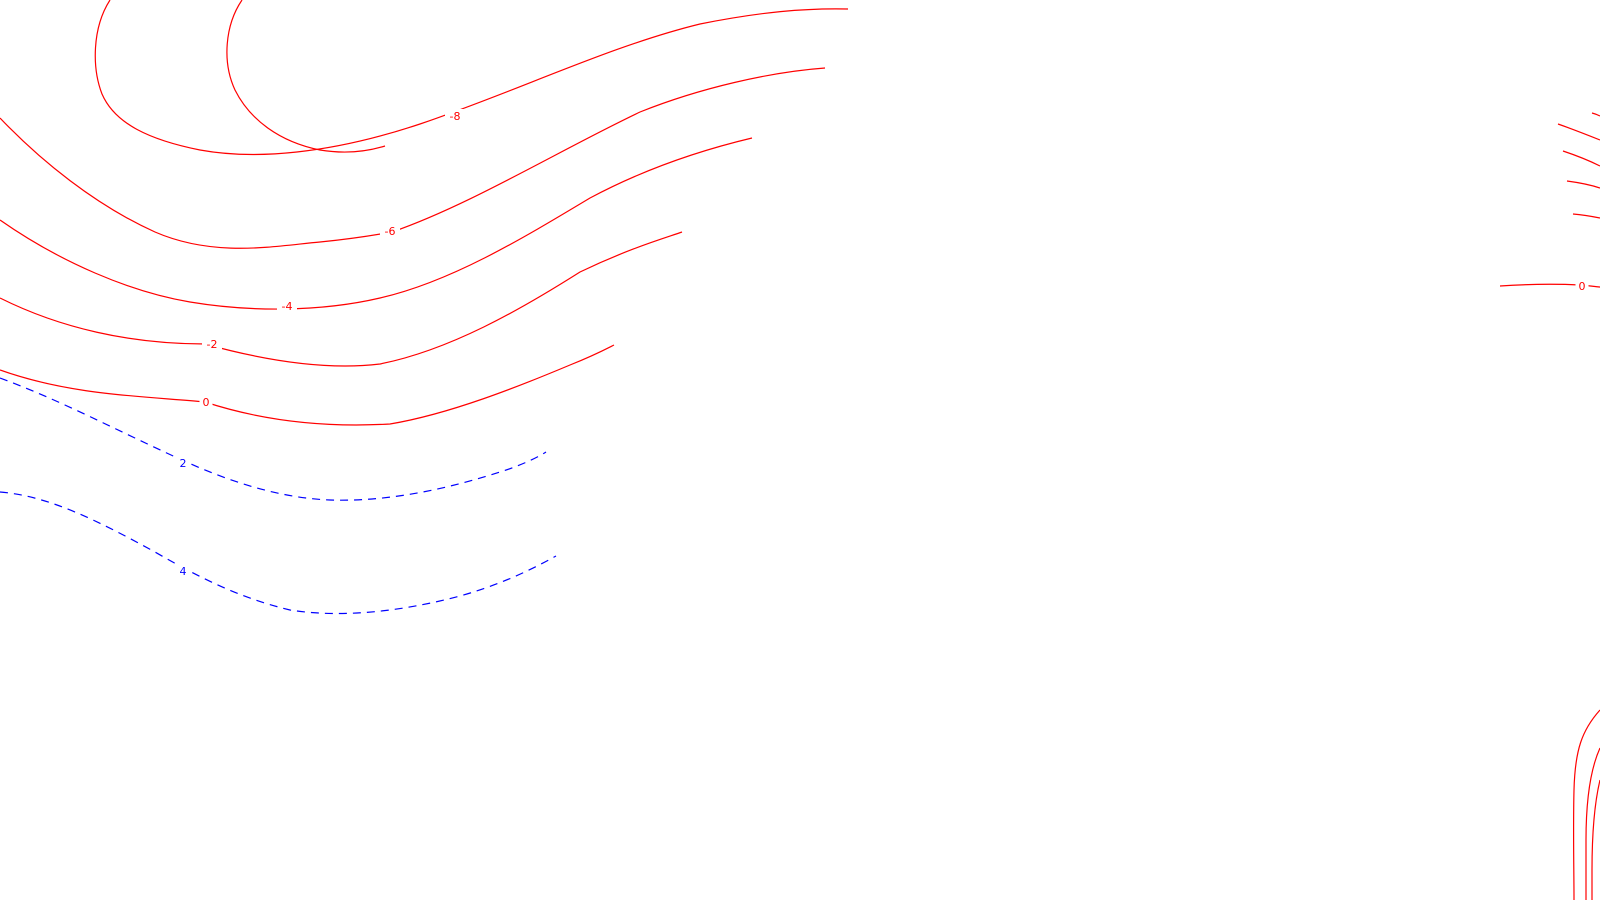 The image size is (1600, 900). I want to click on contour-line-c-neg2, so click(341, 299).